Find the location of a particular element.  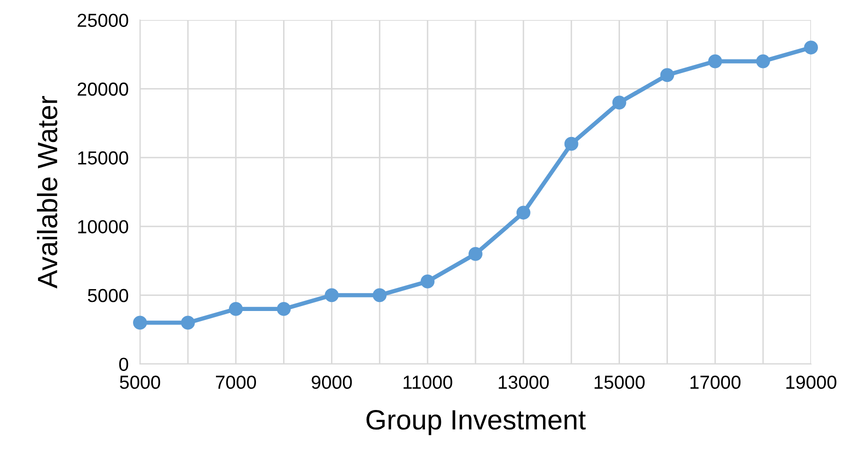

y-tick-label: 15000 is located at coordinates (103, 158).